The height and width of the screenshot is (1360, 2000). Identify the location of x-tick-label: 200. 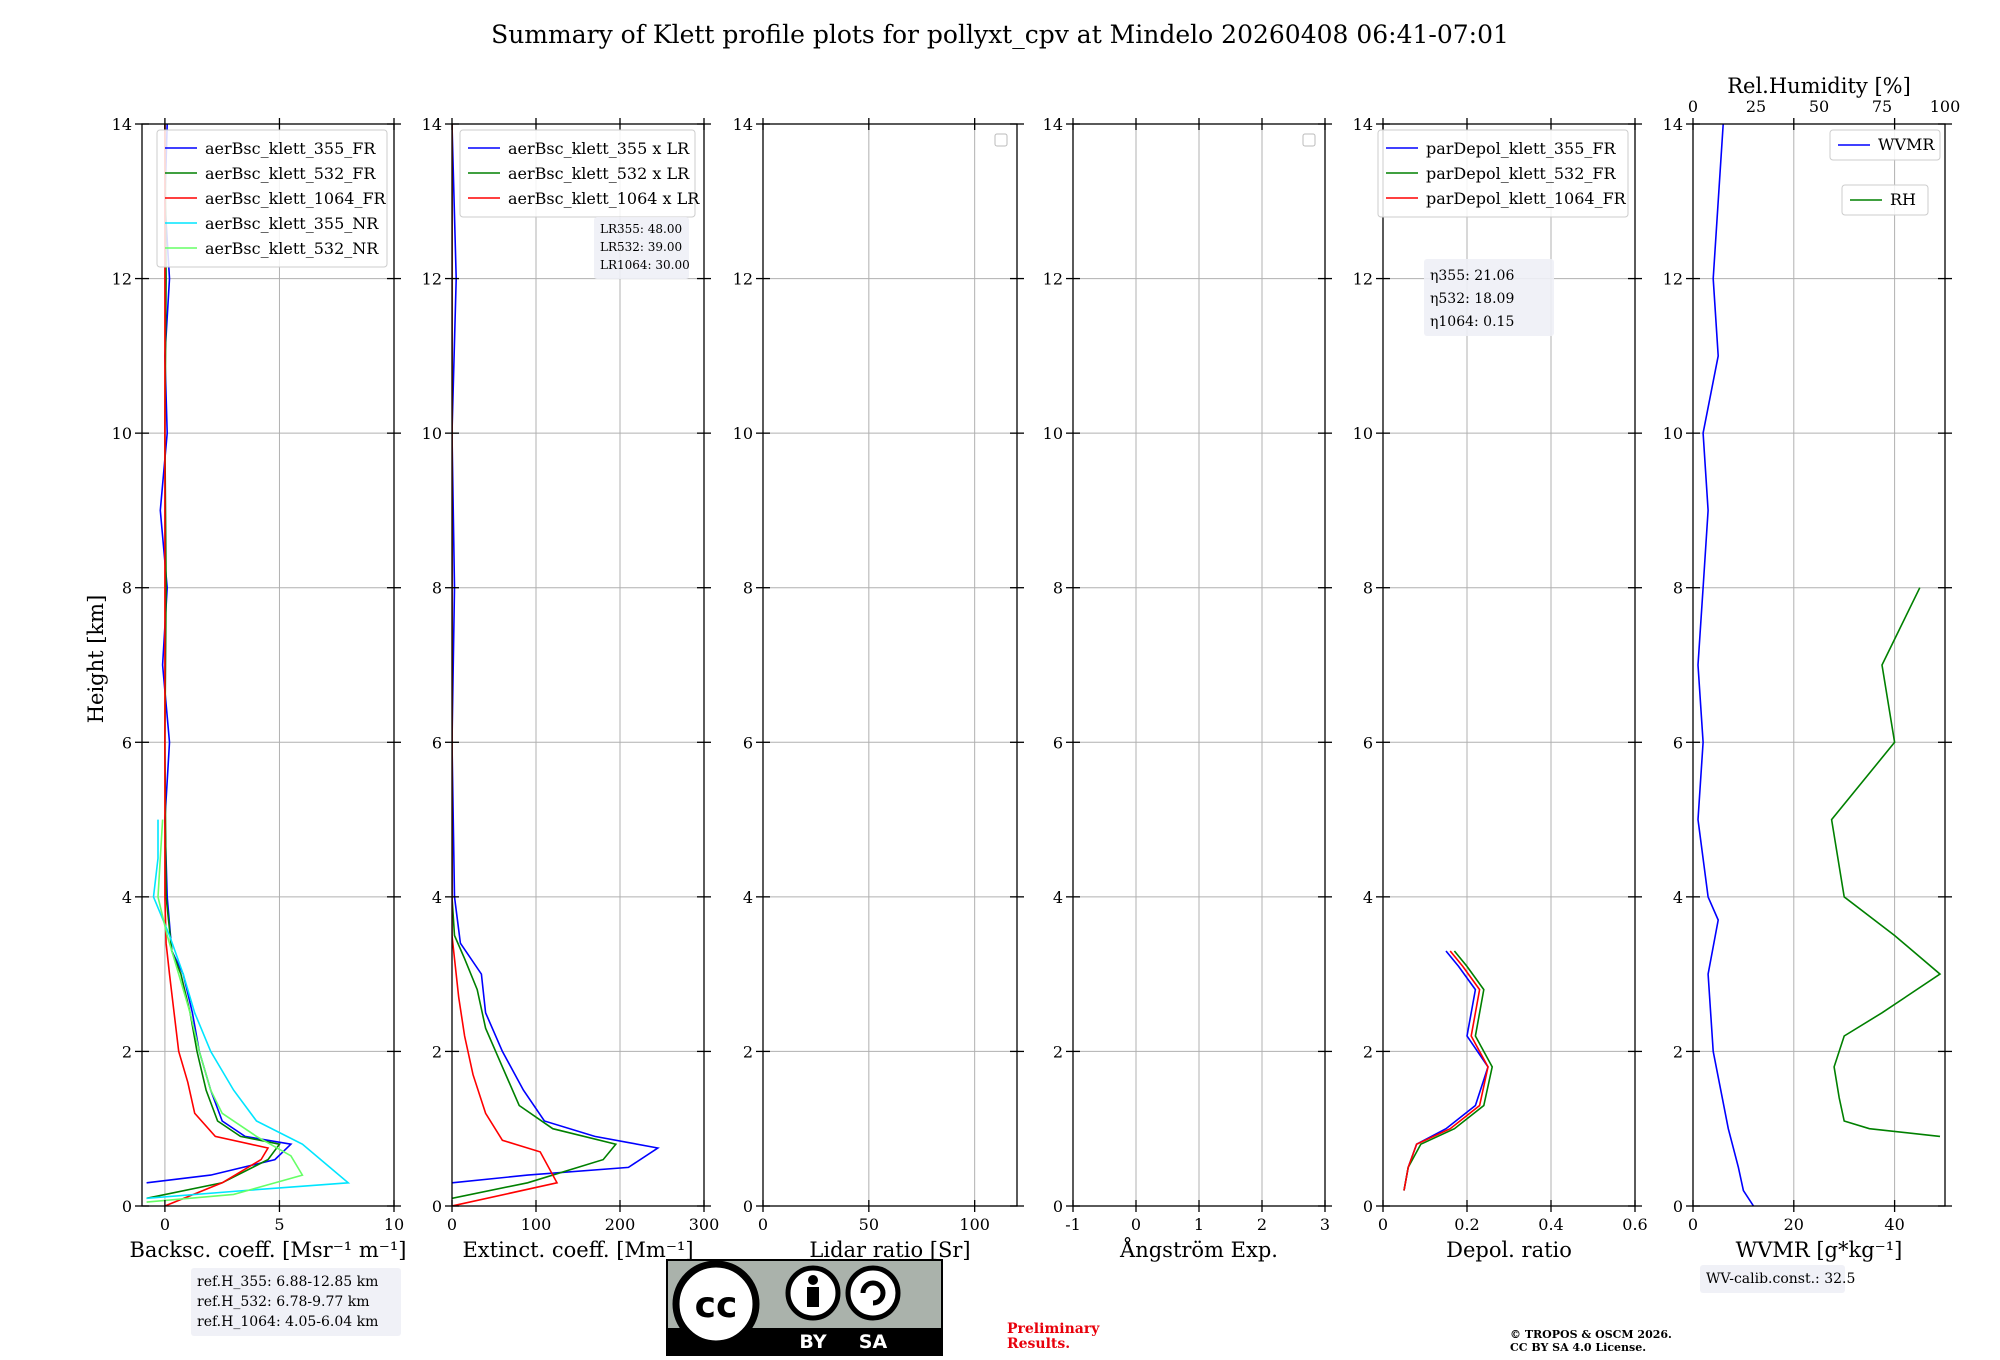
(620, 1224).